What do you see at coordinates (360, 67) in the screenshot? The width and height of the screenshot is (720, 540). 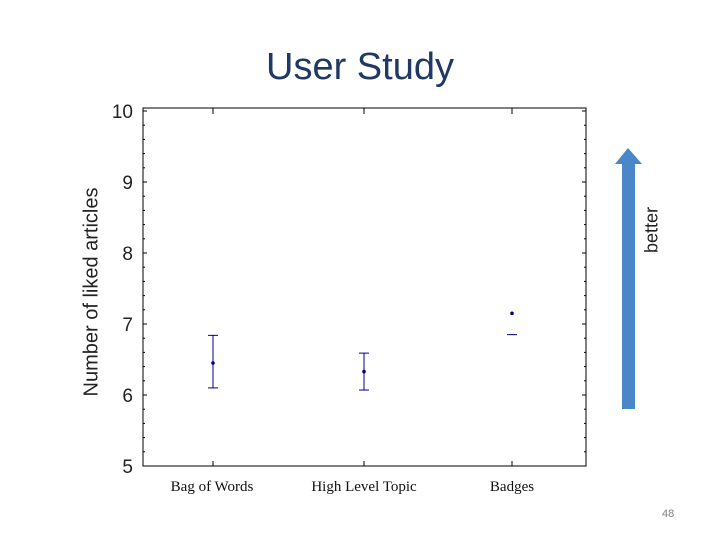 I see `slide-title: User Study` at bounding box center [360, 67].